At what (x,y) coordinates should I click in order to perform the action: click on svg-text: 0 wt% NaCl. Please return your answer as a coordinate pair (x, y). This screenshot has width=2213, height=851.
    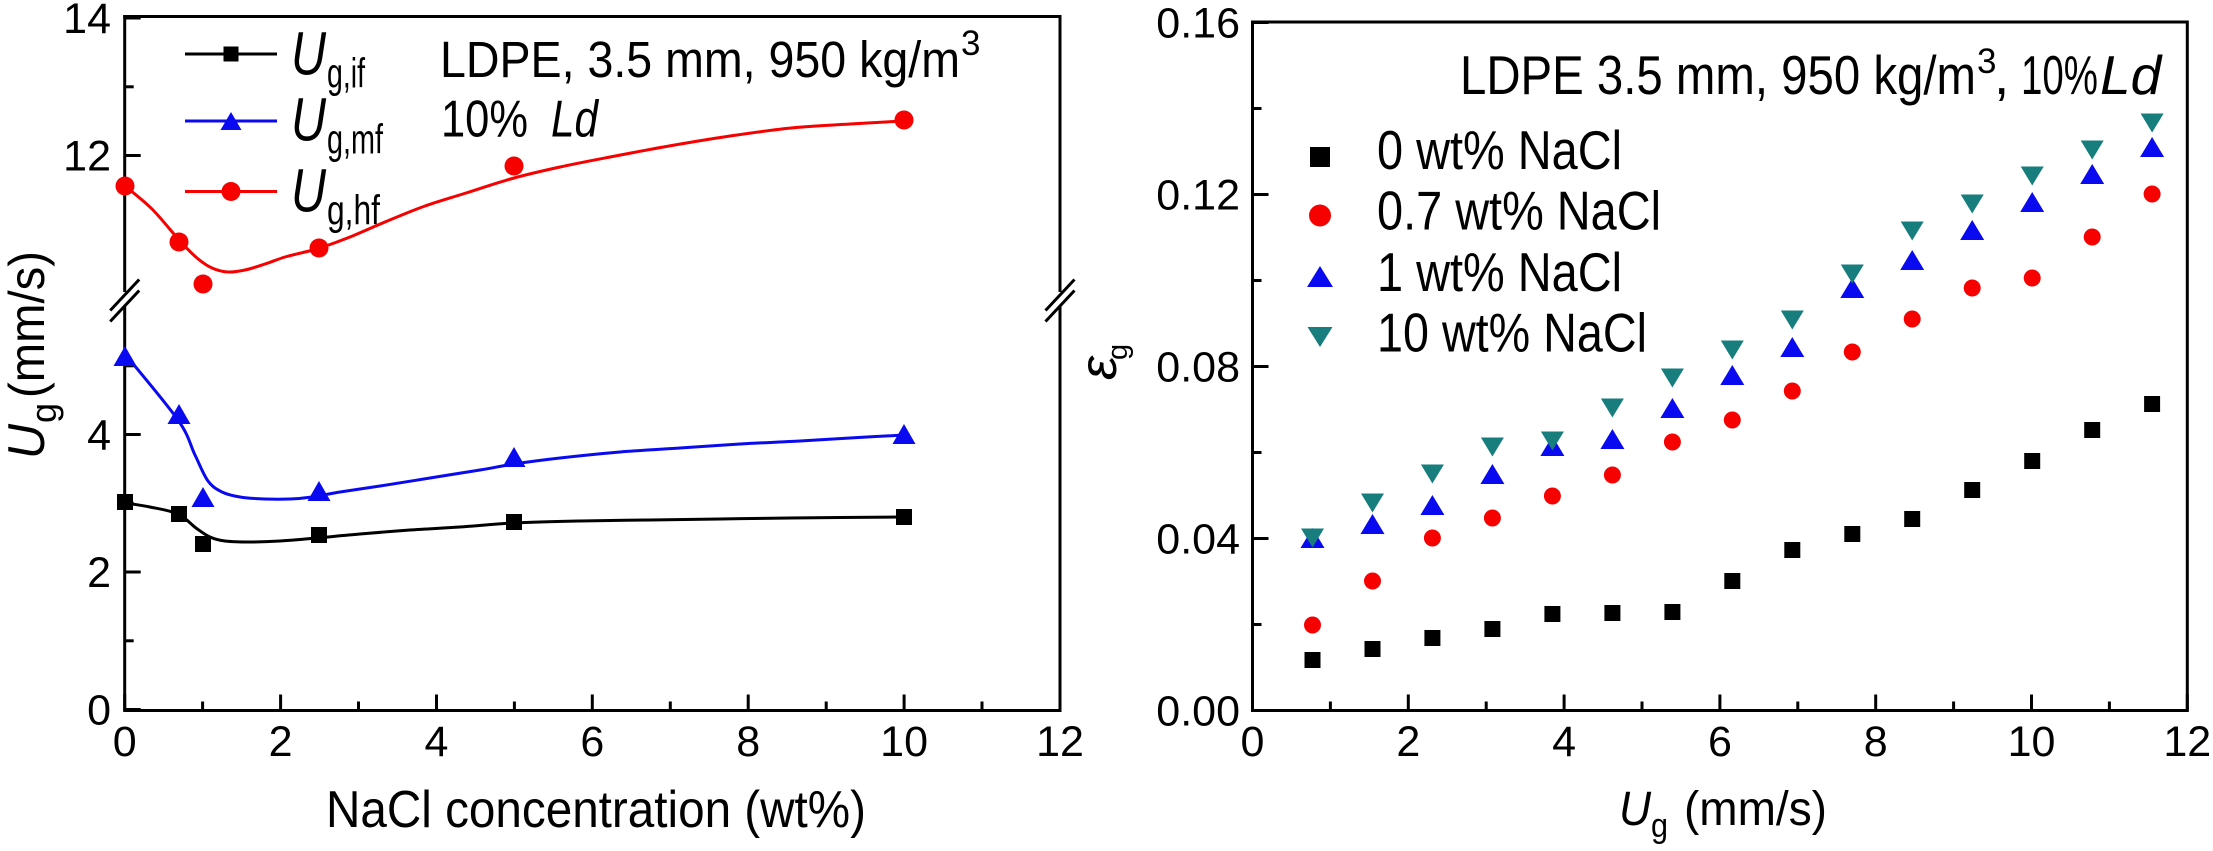
    Looking at the image, I should click on (1499, 150).